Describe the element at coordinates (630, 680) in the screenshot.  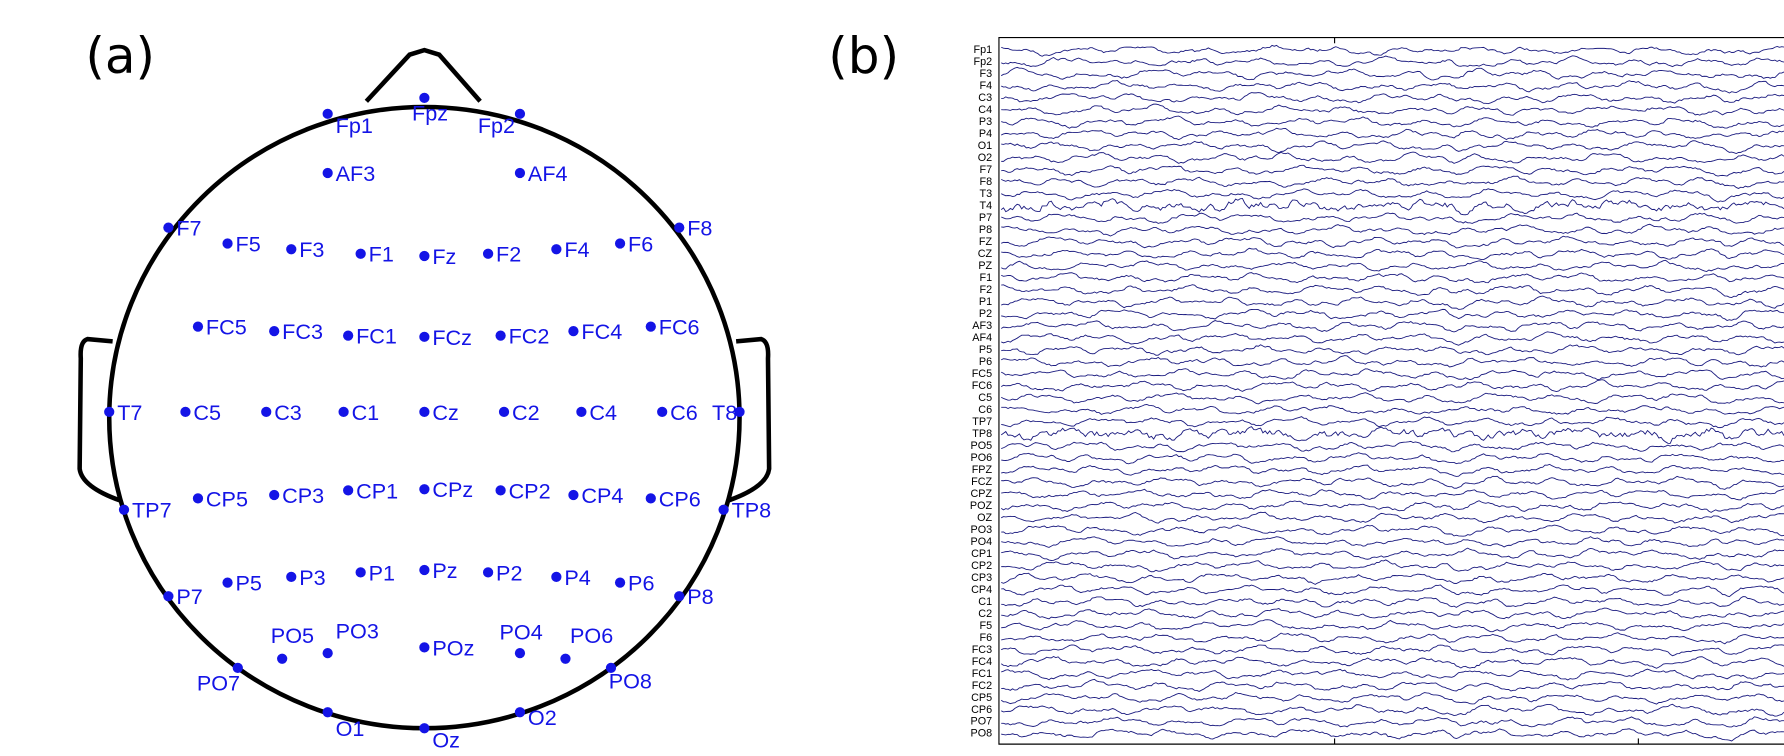
I see `electrode-label: PO8` at that location.